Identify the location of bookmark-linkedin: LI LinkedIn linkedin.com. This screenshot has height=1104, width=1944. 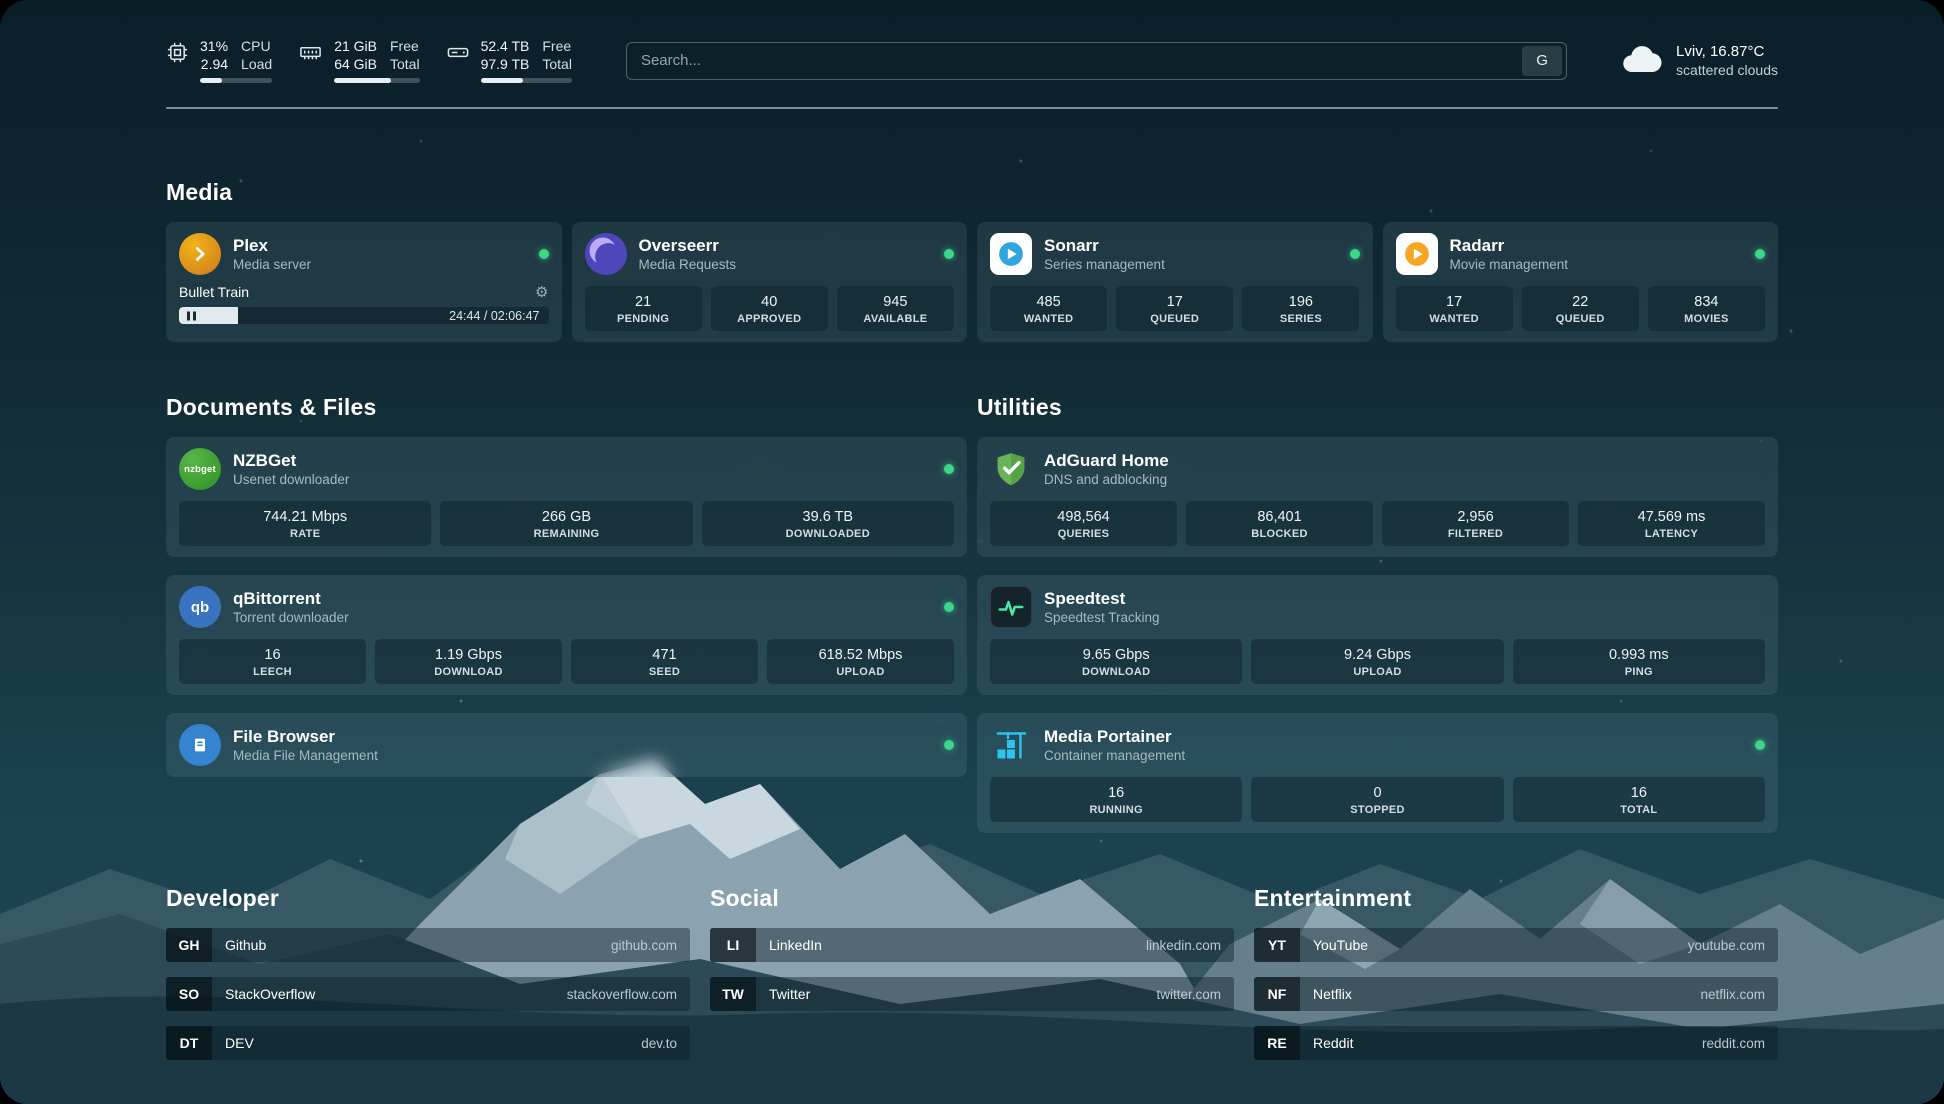
(972, 945).